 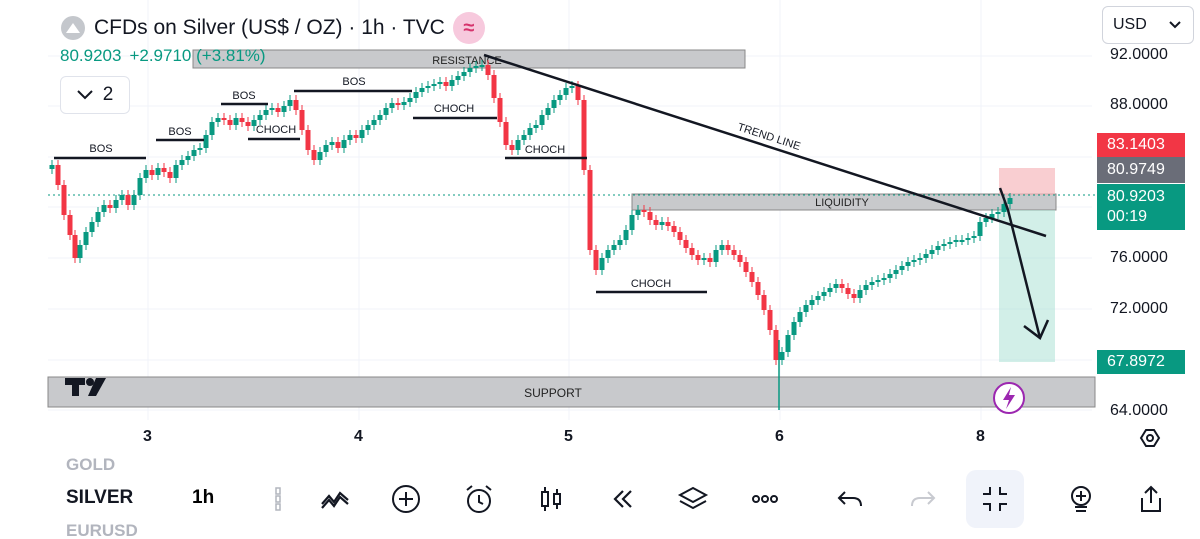 I want to click on fullscreen-exit-icon, so click(x=995, y=499).